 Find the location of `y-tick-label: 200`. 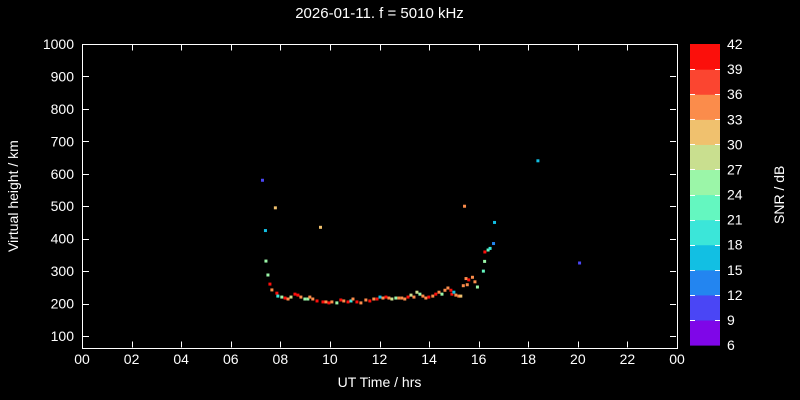

y-tick-label: 200 is located at coordinates (63, 304).